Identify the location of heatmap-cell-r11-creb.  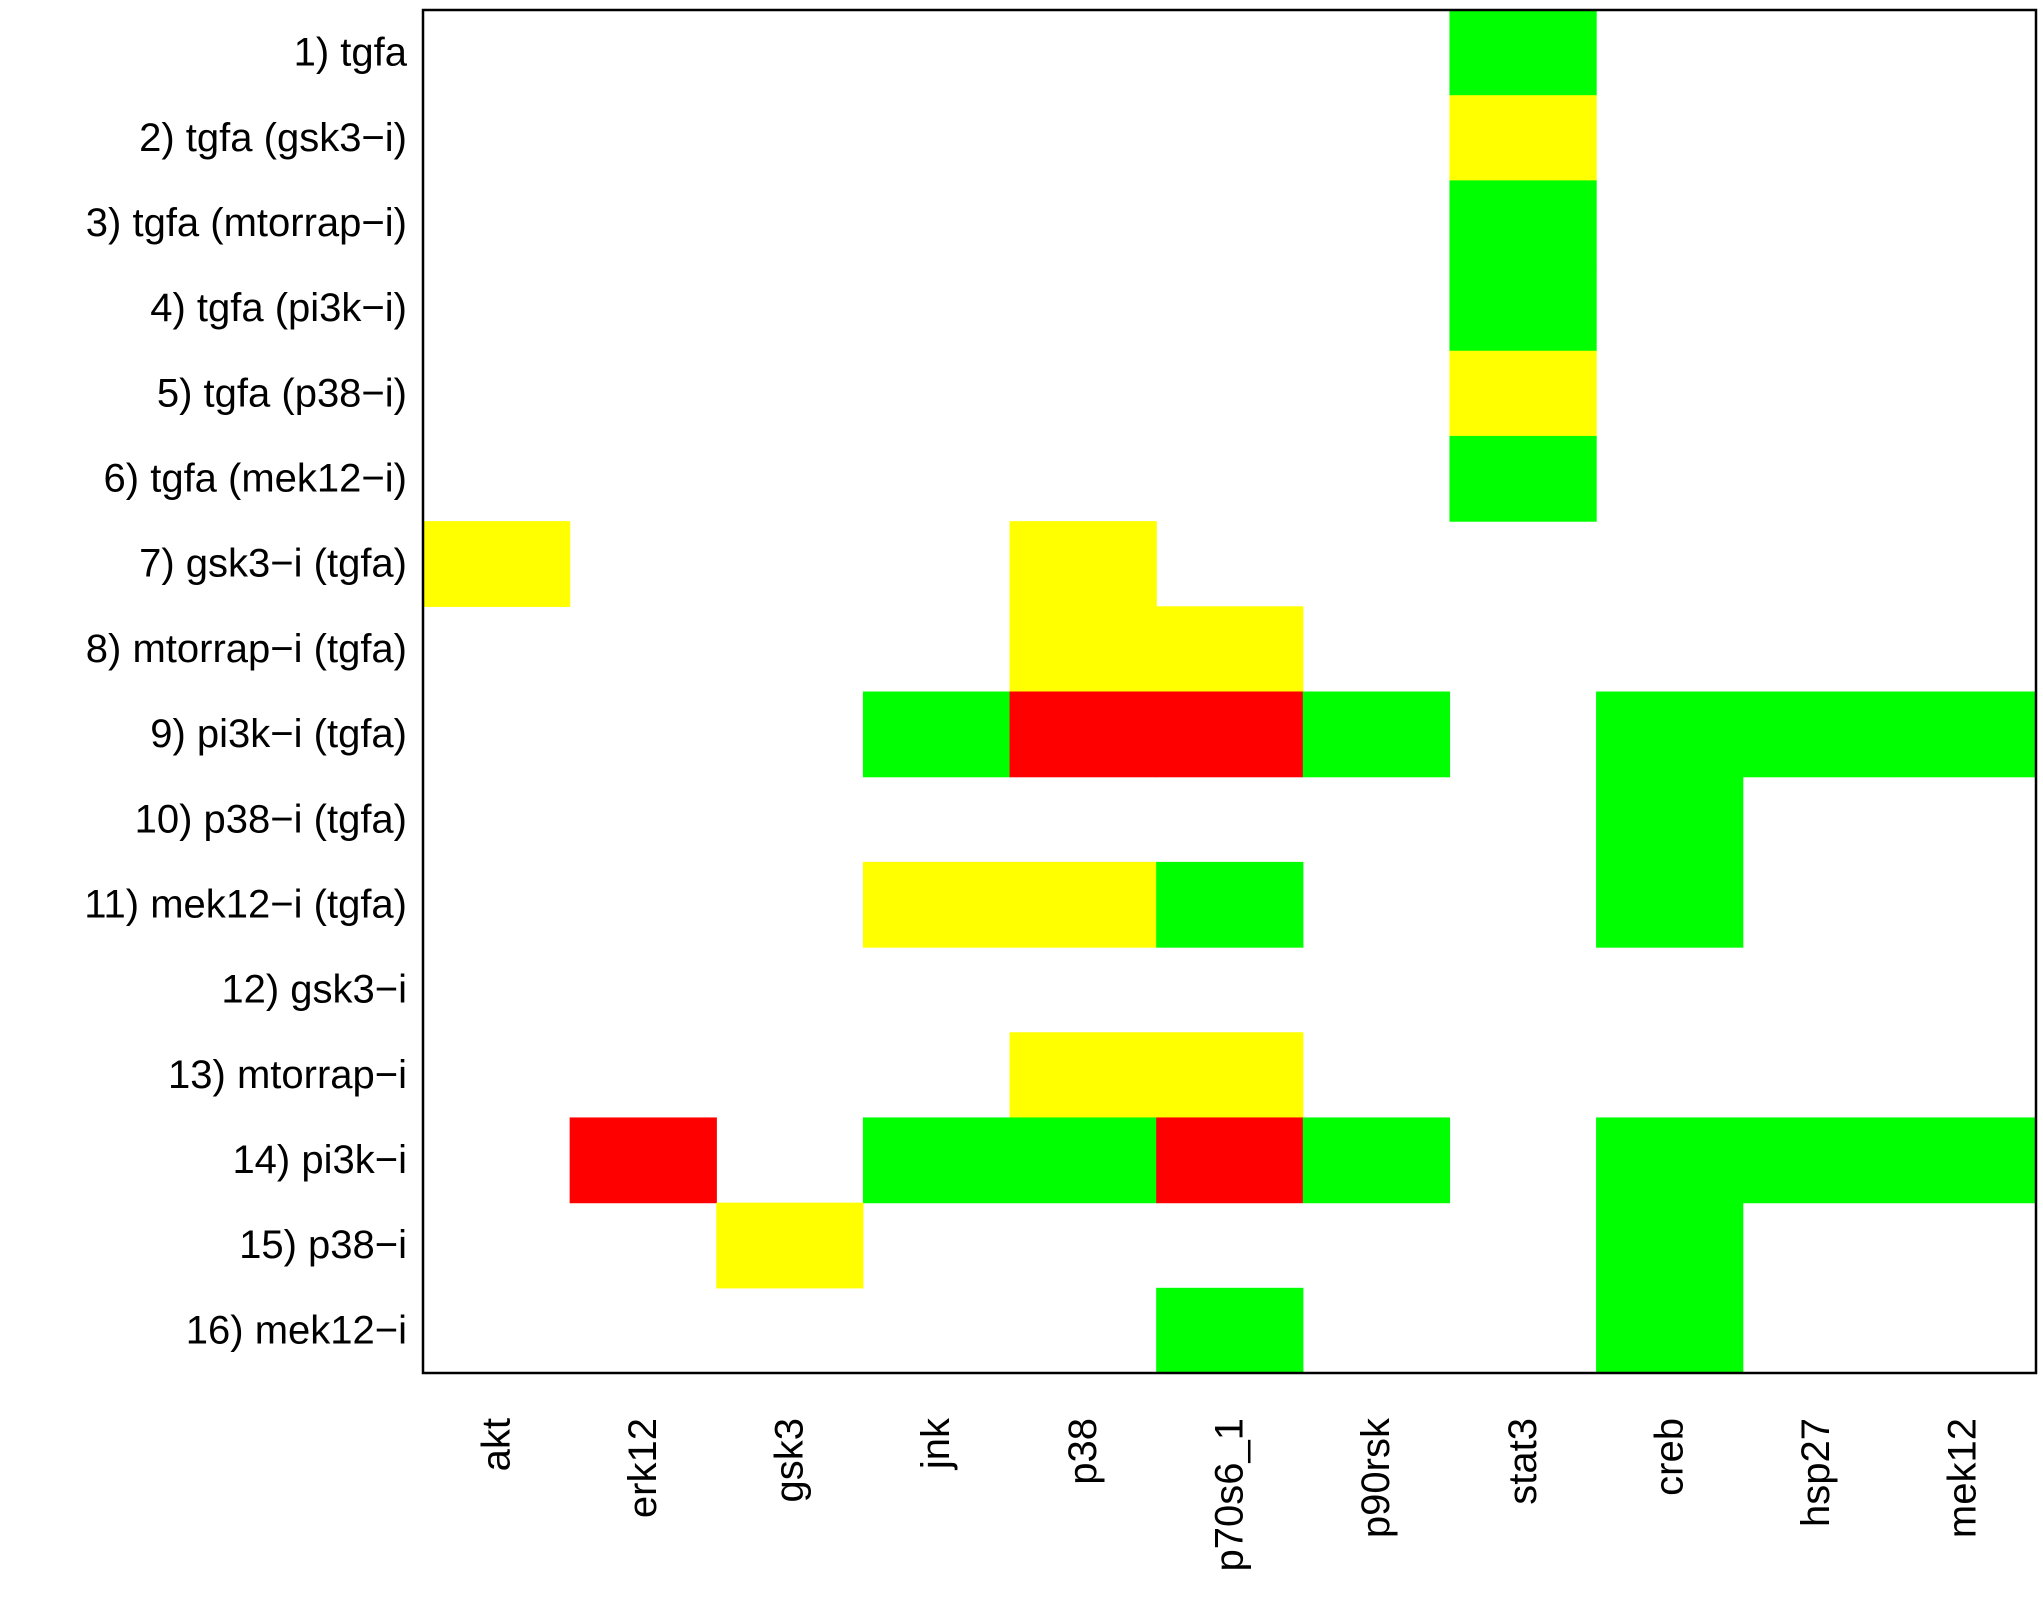
(1670, 904).